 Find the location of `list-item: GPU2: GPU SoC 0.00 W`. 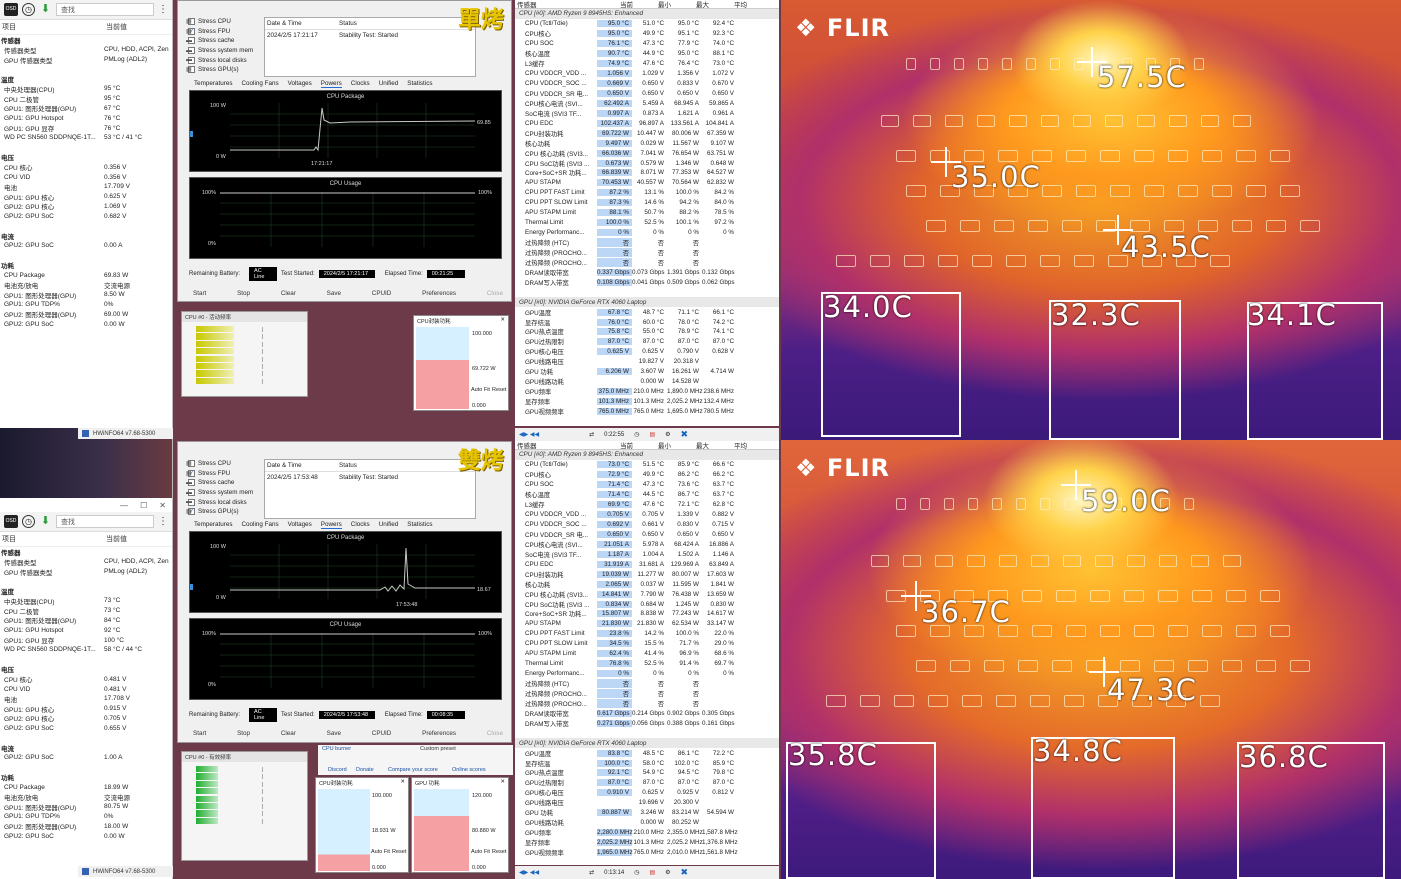

list-item: GPU2: GPU SoC 0.00 W is located at coordinates (86, 324).